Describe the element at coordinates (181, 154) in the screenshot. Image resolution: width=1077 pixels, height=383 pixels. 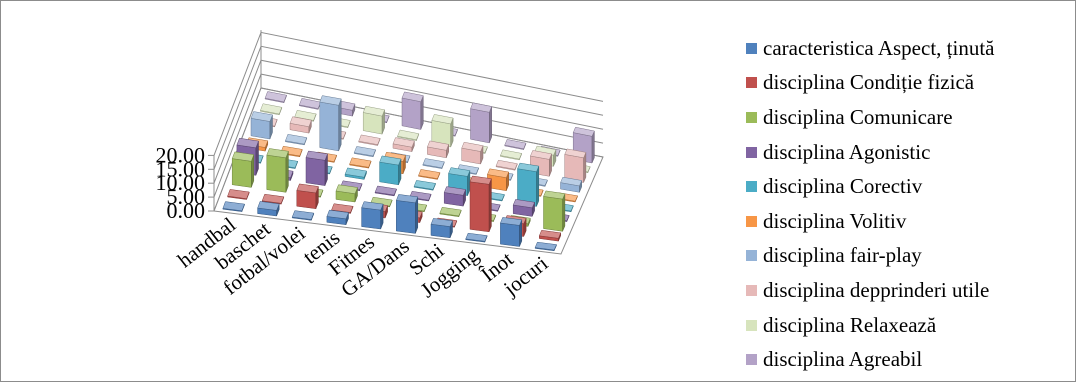
I see `y-tick-label: 20.00` at that location.